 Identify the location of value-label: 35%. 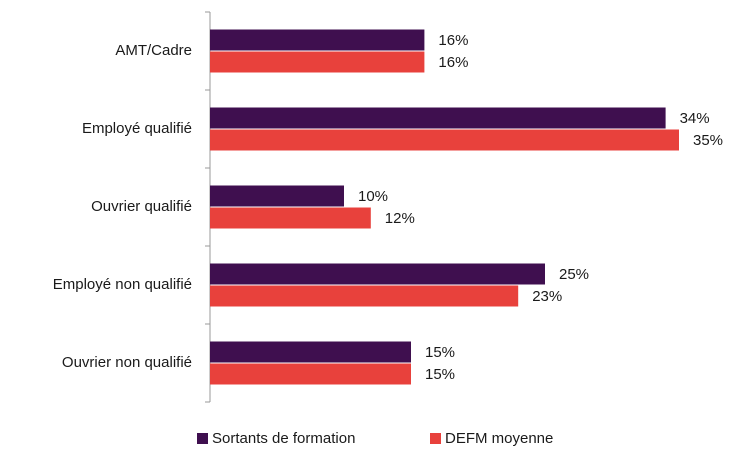
(708, 140).